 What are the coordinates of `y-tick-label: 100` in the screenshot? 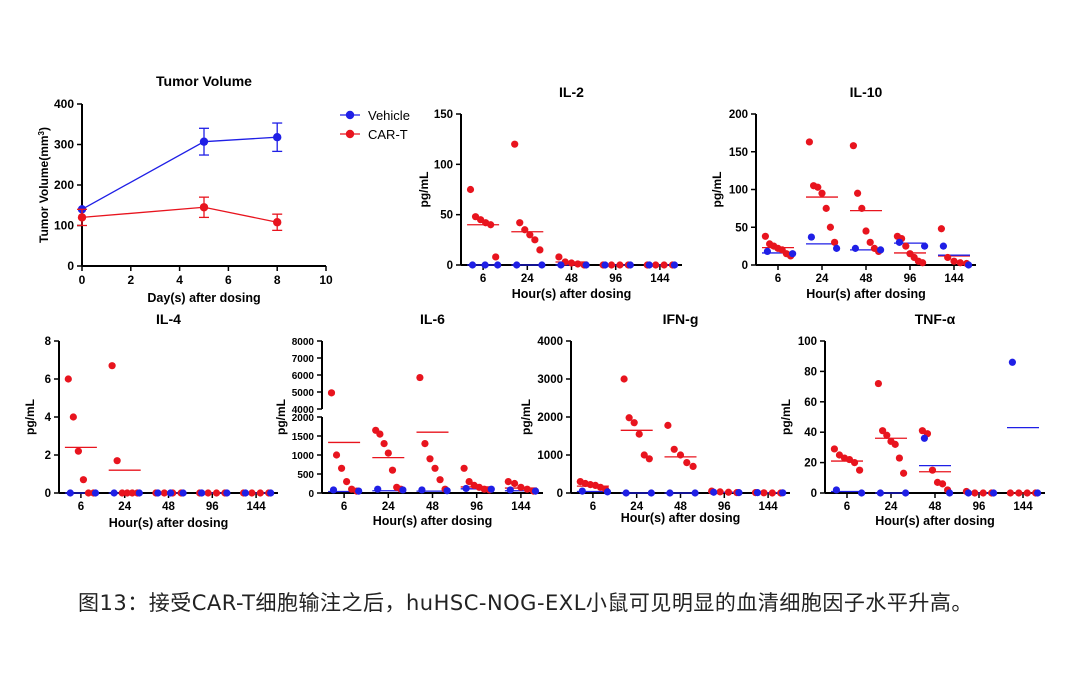 It's located at (738, 191).